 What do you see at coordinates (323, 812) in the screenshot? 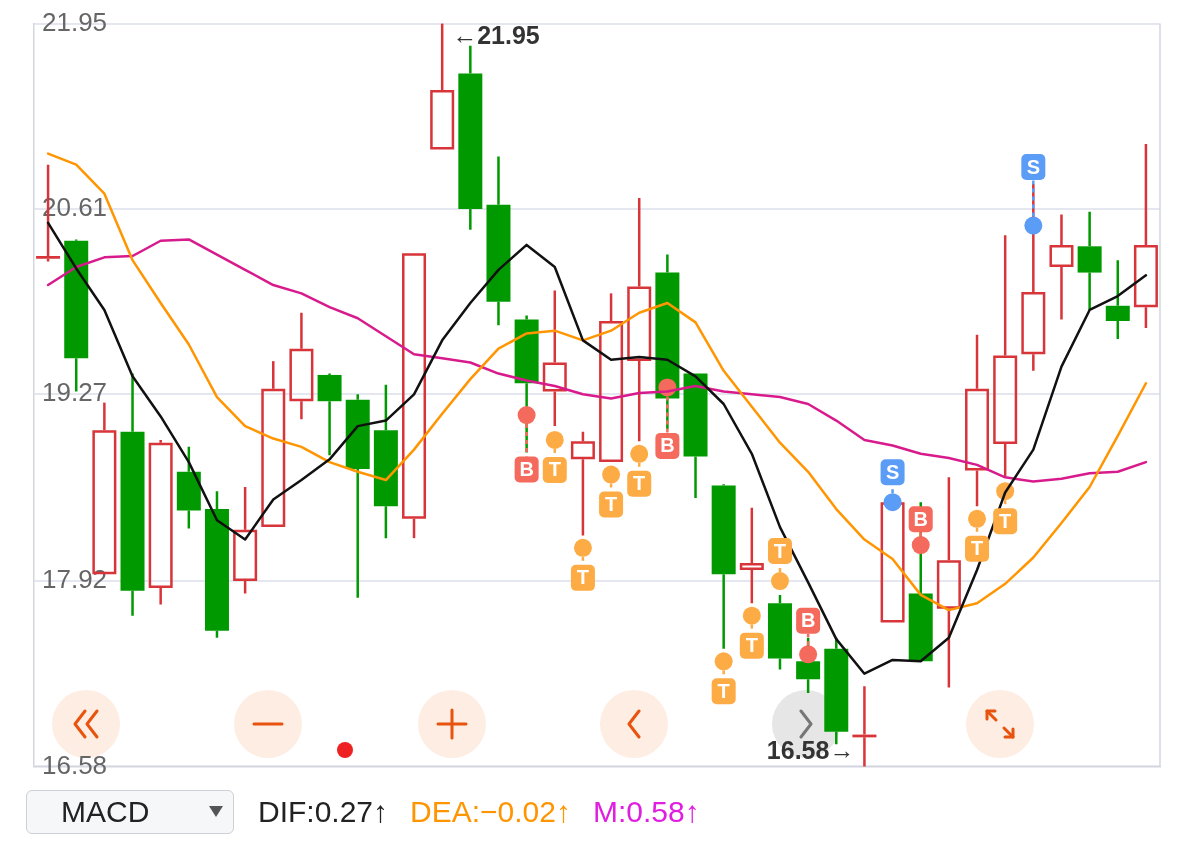
I see `text: DIF:0.27↑` at bounding box center [323, 812].